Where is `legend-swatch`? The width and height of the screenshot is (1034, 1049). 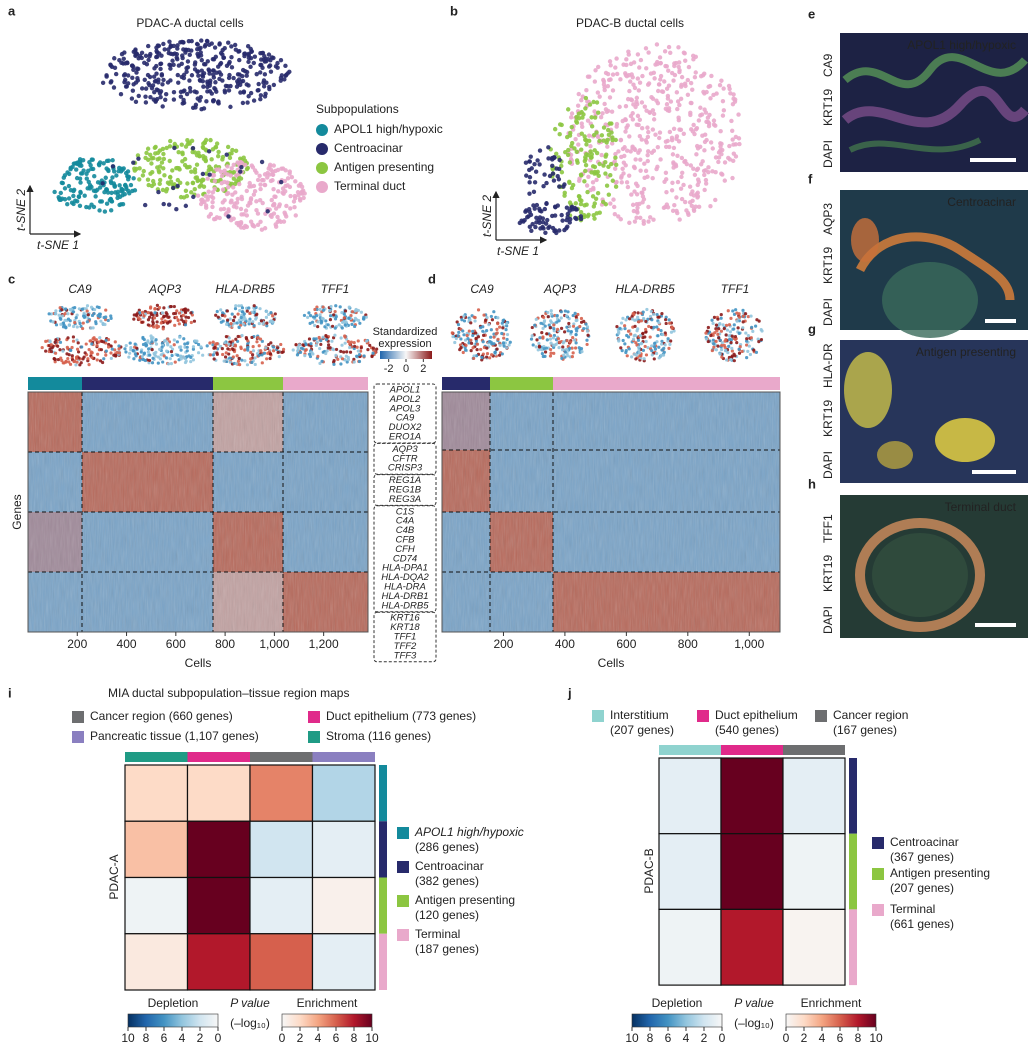 legend-swatch is located at coordinates (78, 717).